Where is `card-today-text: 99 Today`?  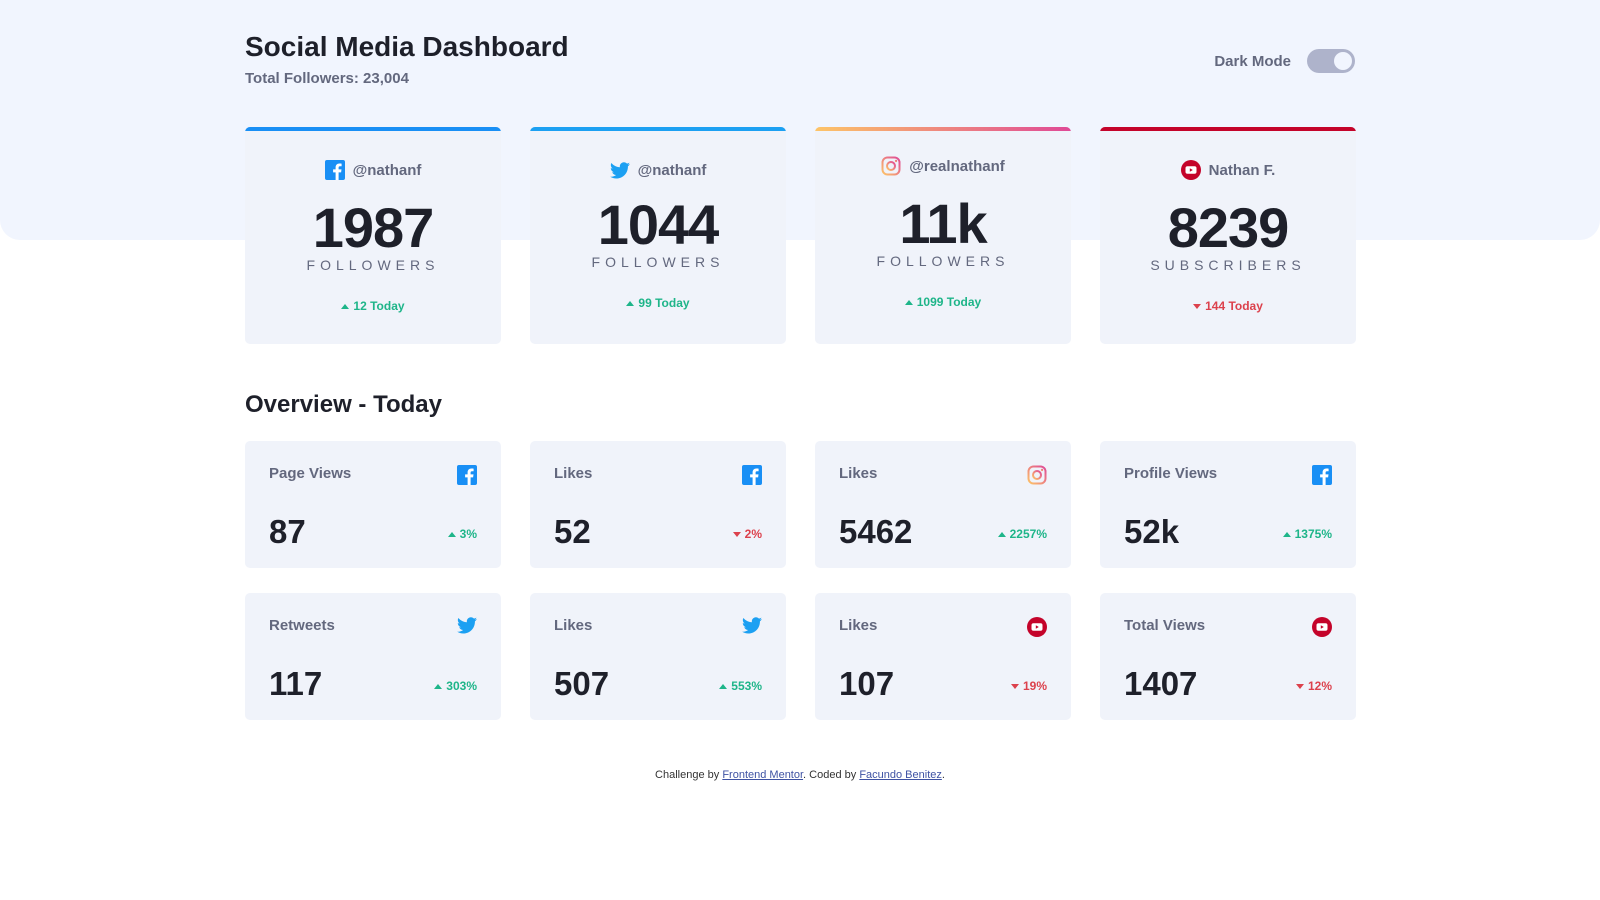 card-today-text: 99 Today is located at coordinates (664, 303).